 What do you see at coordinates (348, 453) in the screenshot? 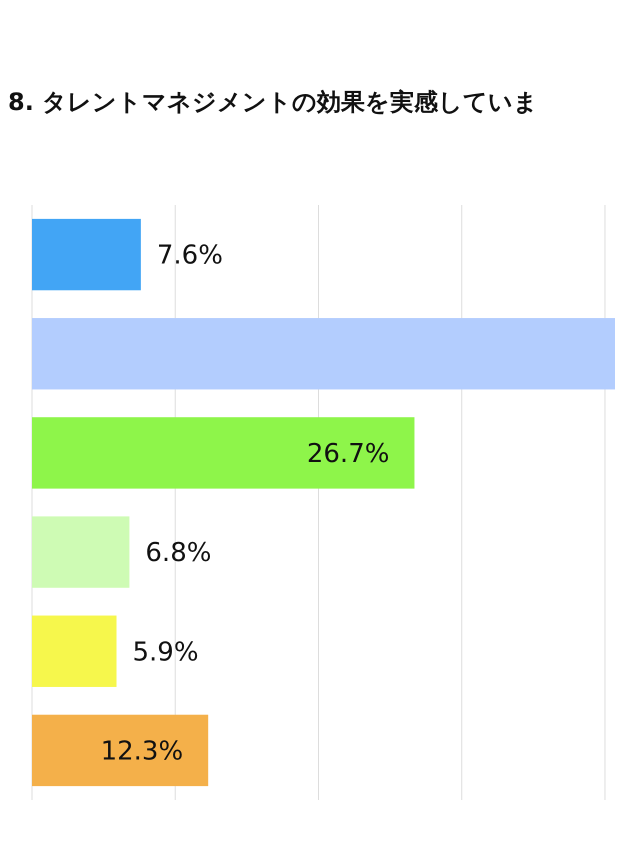
I see `data-label: 26.7%` at bounding box center [348, 453].